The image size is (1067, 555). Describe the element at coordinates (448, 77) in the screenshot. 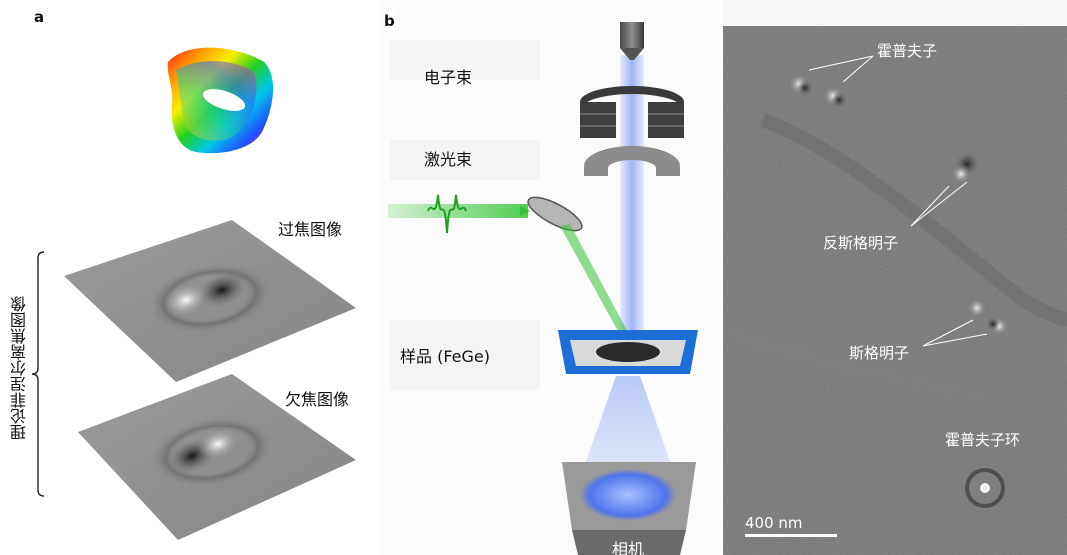

I see `electron-beam-label: 电子束` at that location.